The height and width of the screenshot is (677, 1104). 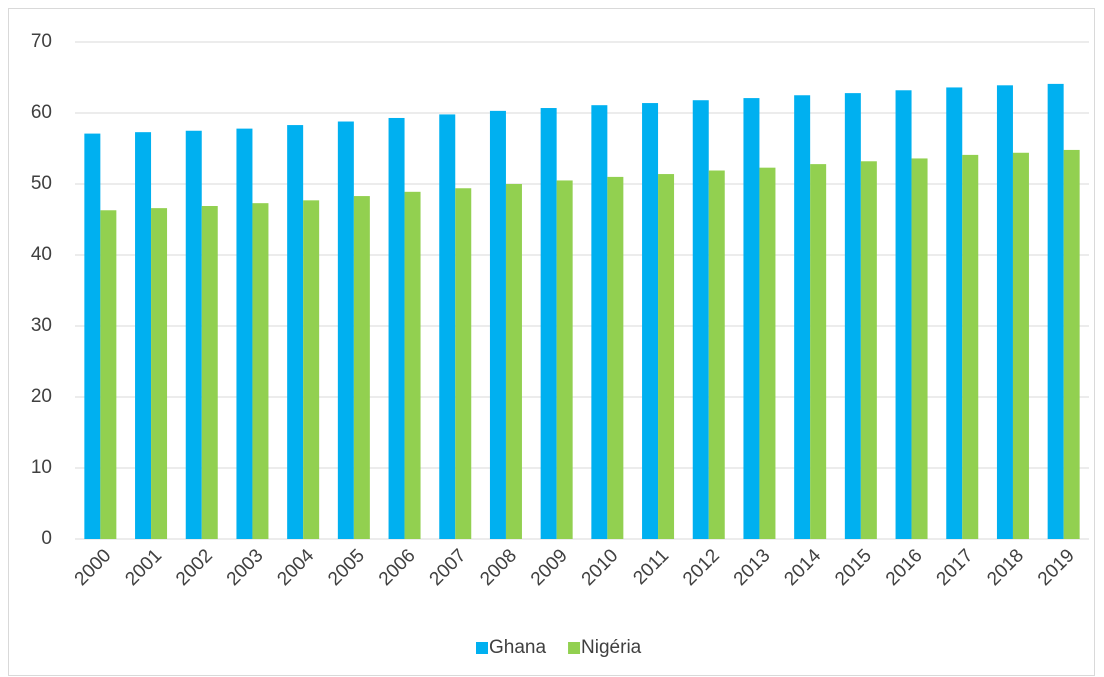 I want to click on y-tick-label: 0, so click(x=46, y=538).